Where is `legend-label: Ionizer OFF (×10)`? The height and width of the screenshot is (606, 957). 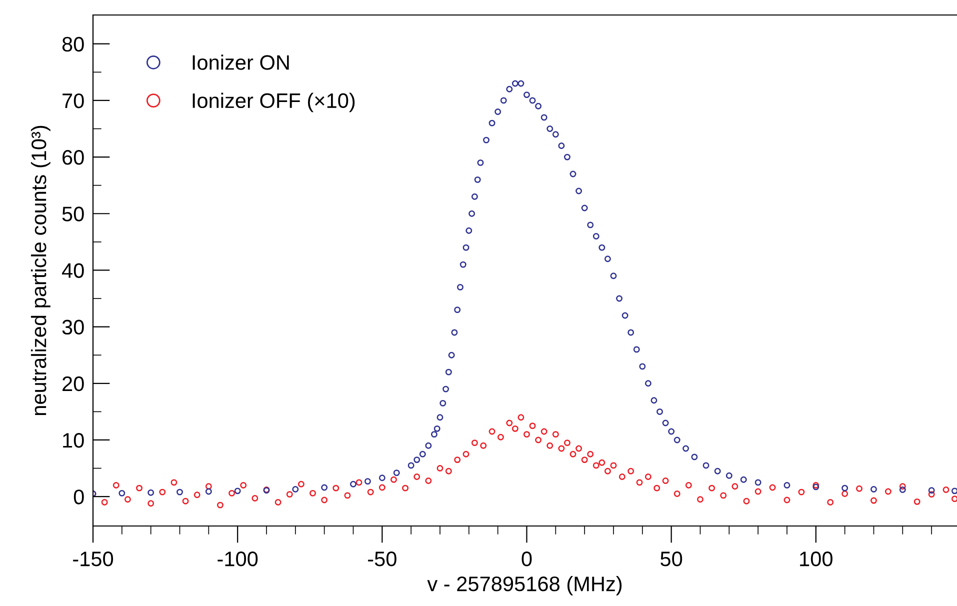 legend-label: Ionizer OFF (×10) is located at coordinates (273, 102).